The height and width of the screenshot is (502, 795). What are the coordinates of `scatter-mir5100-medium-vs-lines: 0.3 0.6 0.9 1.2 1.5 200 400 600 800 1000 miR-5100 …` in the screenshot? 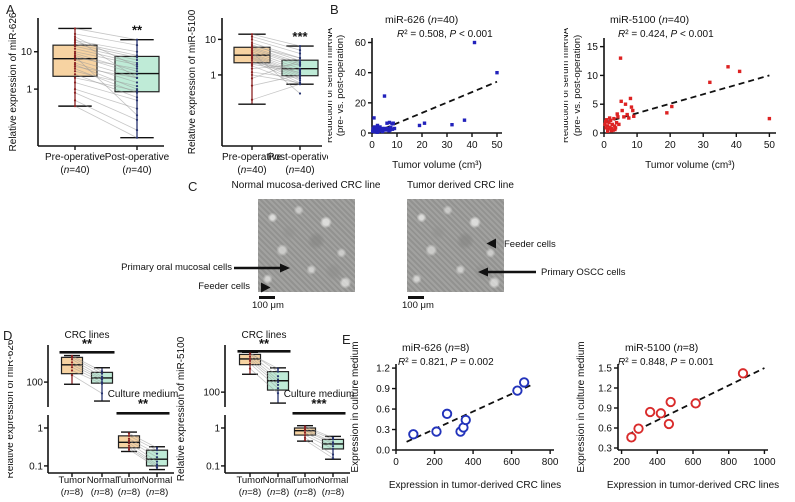 It's located at (679, 418).